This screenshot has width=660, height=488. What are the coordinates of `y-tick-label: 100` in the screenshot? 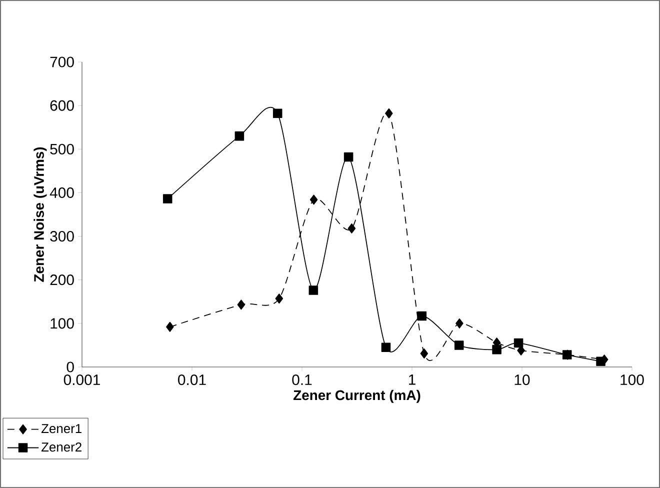 It's located at (62, 323).